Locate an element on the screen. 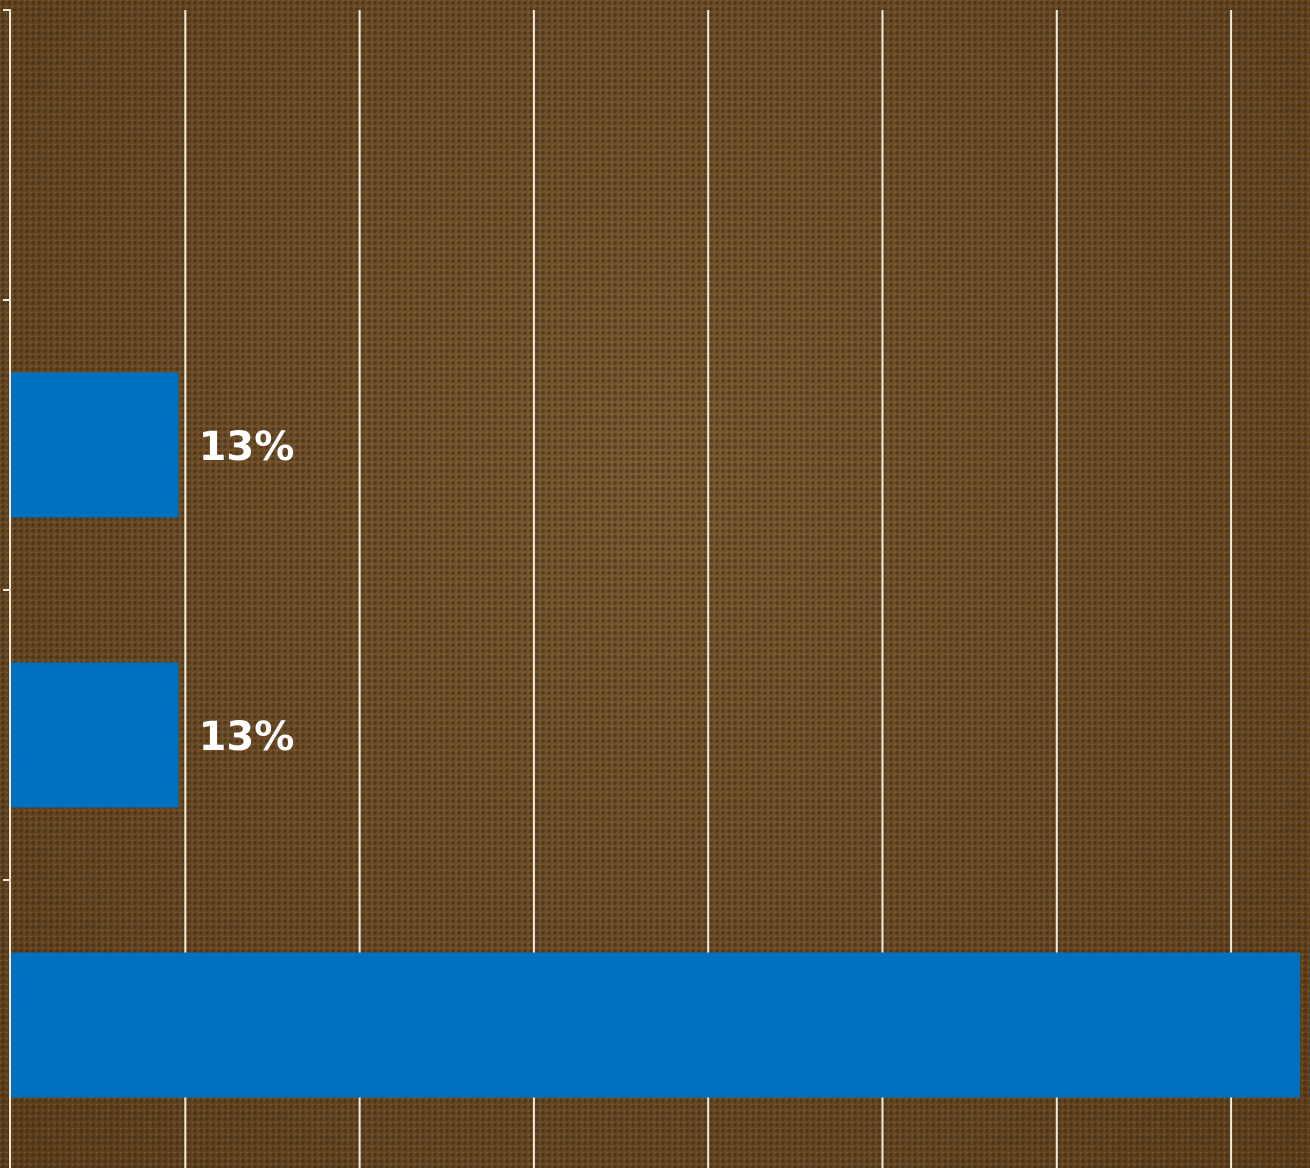 The image size is (1310, 1168). data-labels: 13% 13% is located at coordinates (247, 592).